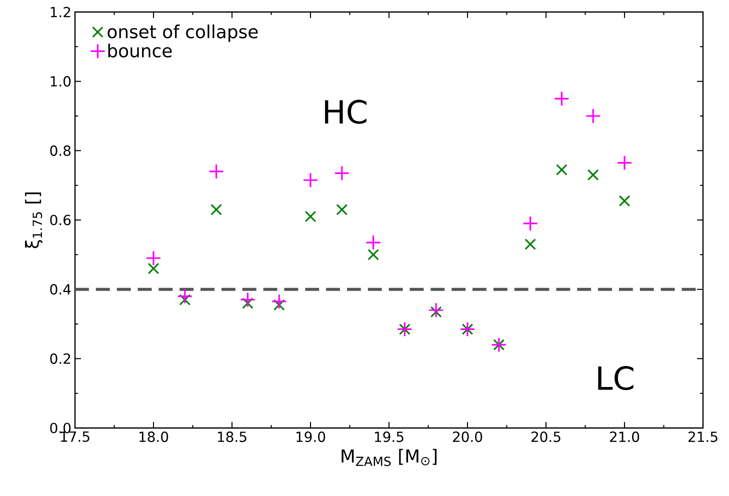  What do you see at coordinates (703, 437) in the screenshot?
I see `x-tick-label: 21.5` at bounding box center [703, 437].